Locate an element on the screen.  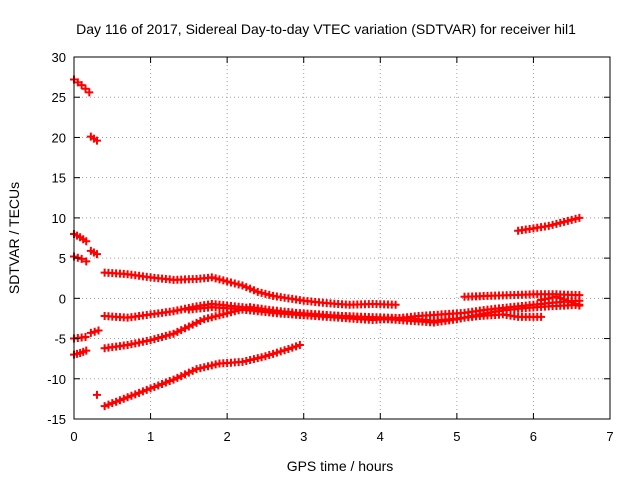
y-tick-label: -15 is located at coordinates (56, 419).